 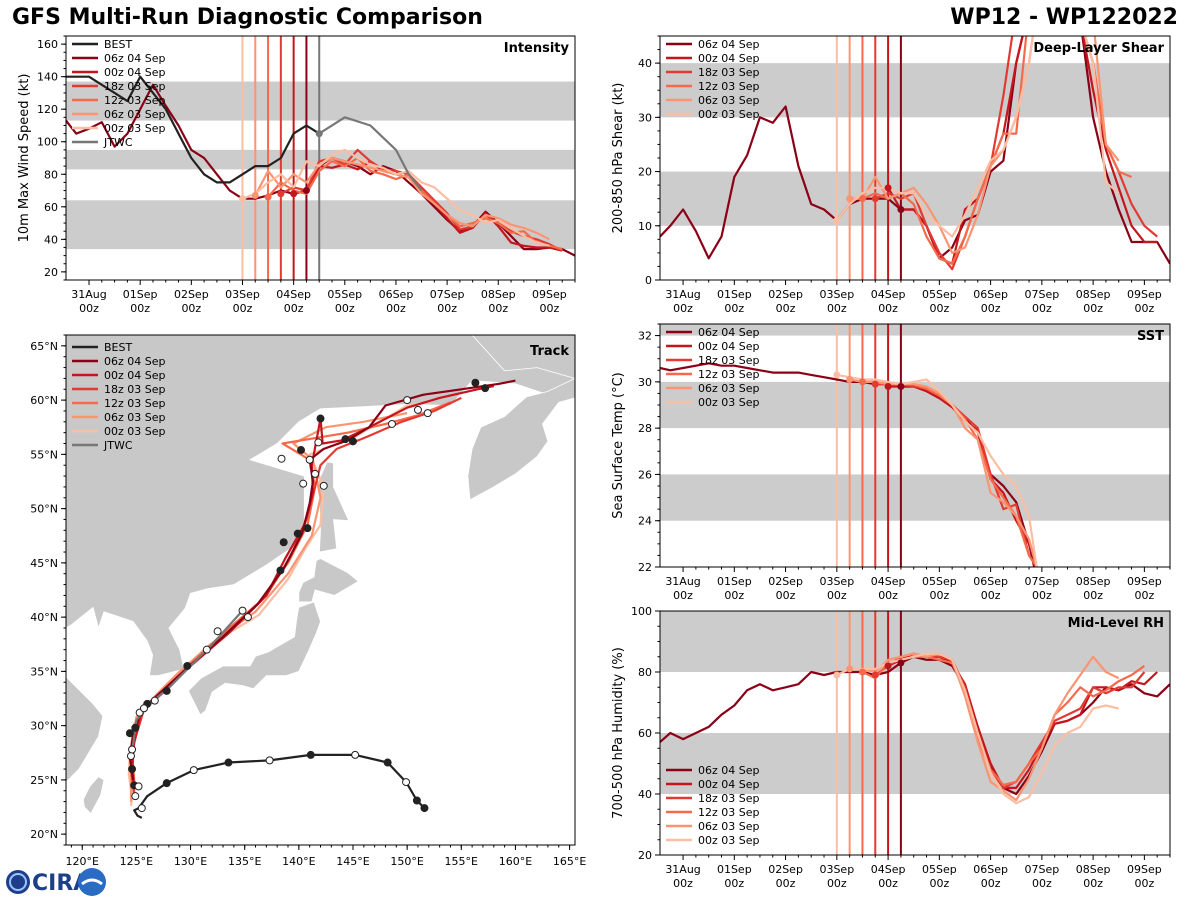 What do you see at coordinates (785, 869) in the screenshot?
I see `x-tick-label: 02Sep` at bounding box center [785, 869].